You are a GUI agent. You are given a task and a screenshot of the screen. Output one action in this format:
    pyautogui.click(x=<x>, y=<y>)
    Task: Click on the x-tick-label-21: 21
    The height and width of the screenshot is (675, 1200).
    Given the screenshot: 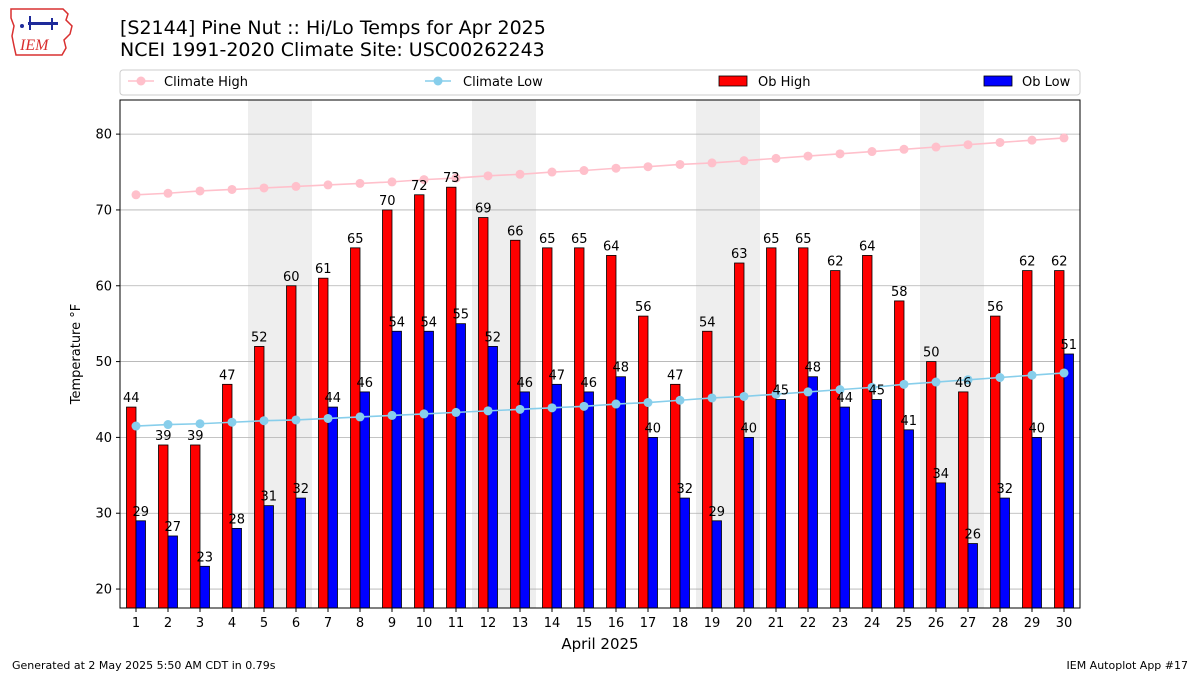 What is the action you would take?
    pyautogui.click(x=776, y=623)
    